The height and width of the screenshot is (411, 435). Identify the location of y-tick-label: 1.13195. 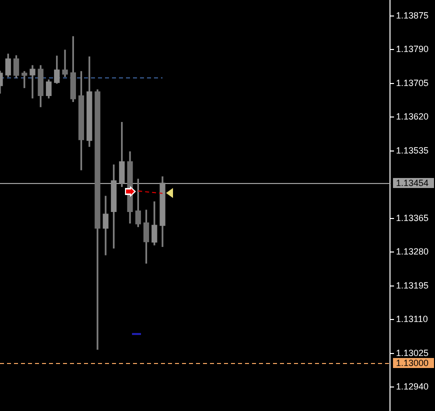
(412, 285).